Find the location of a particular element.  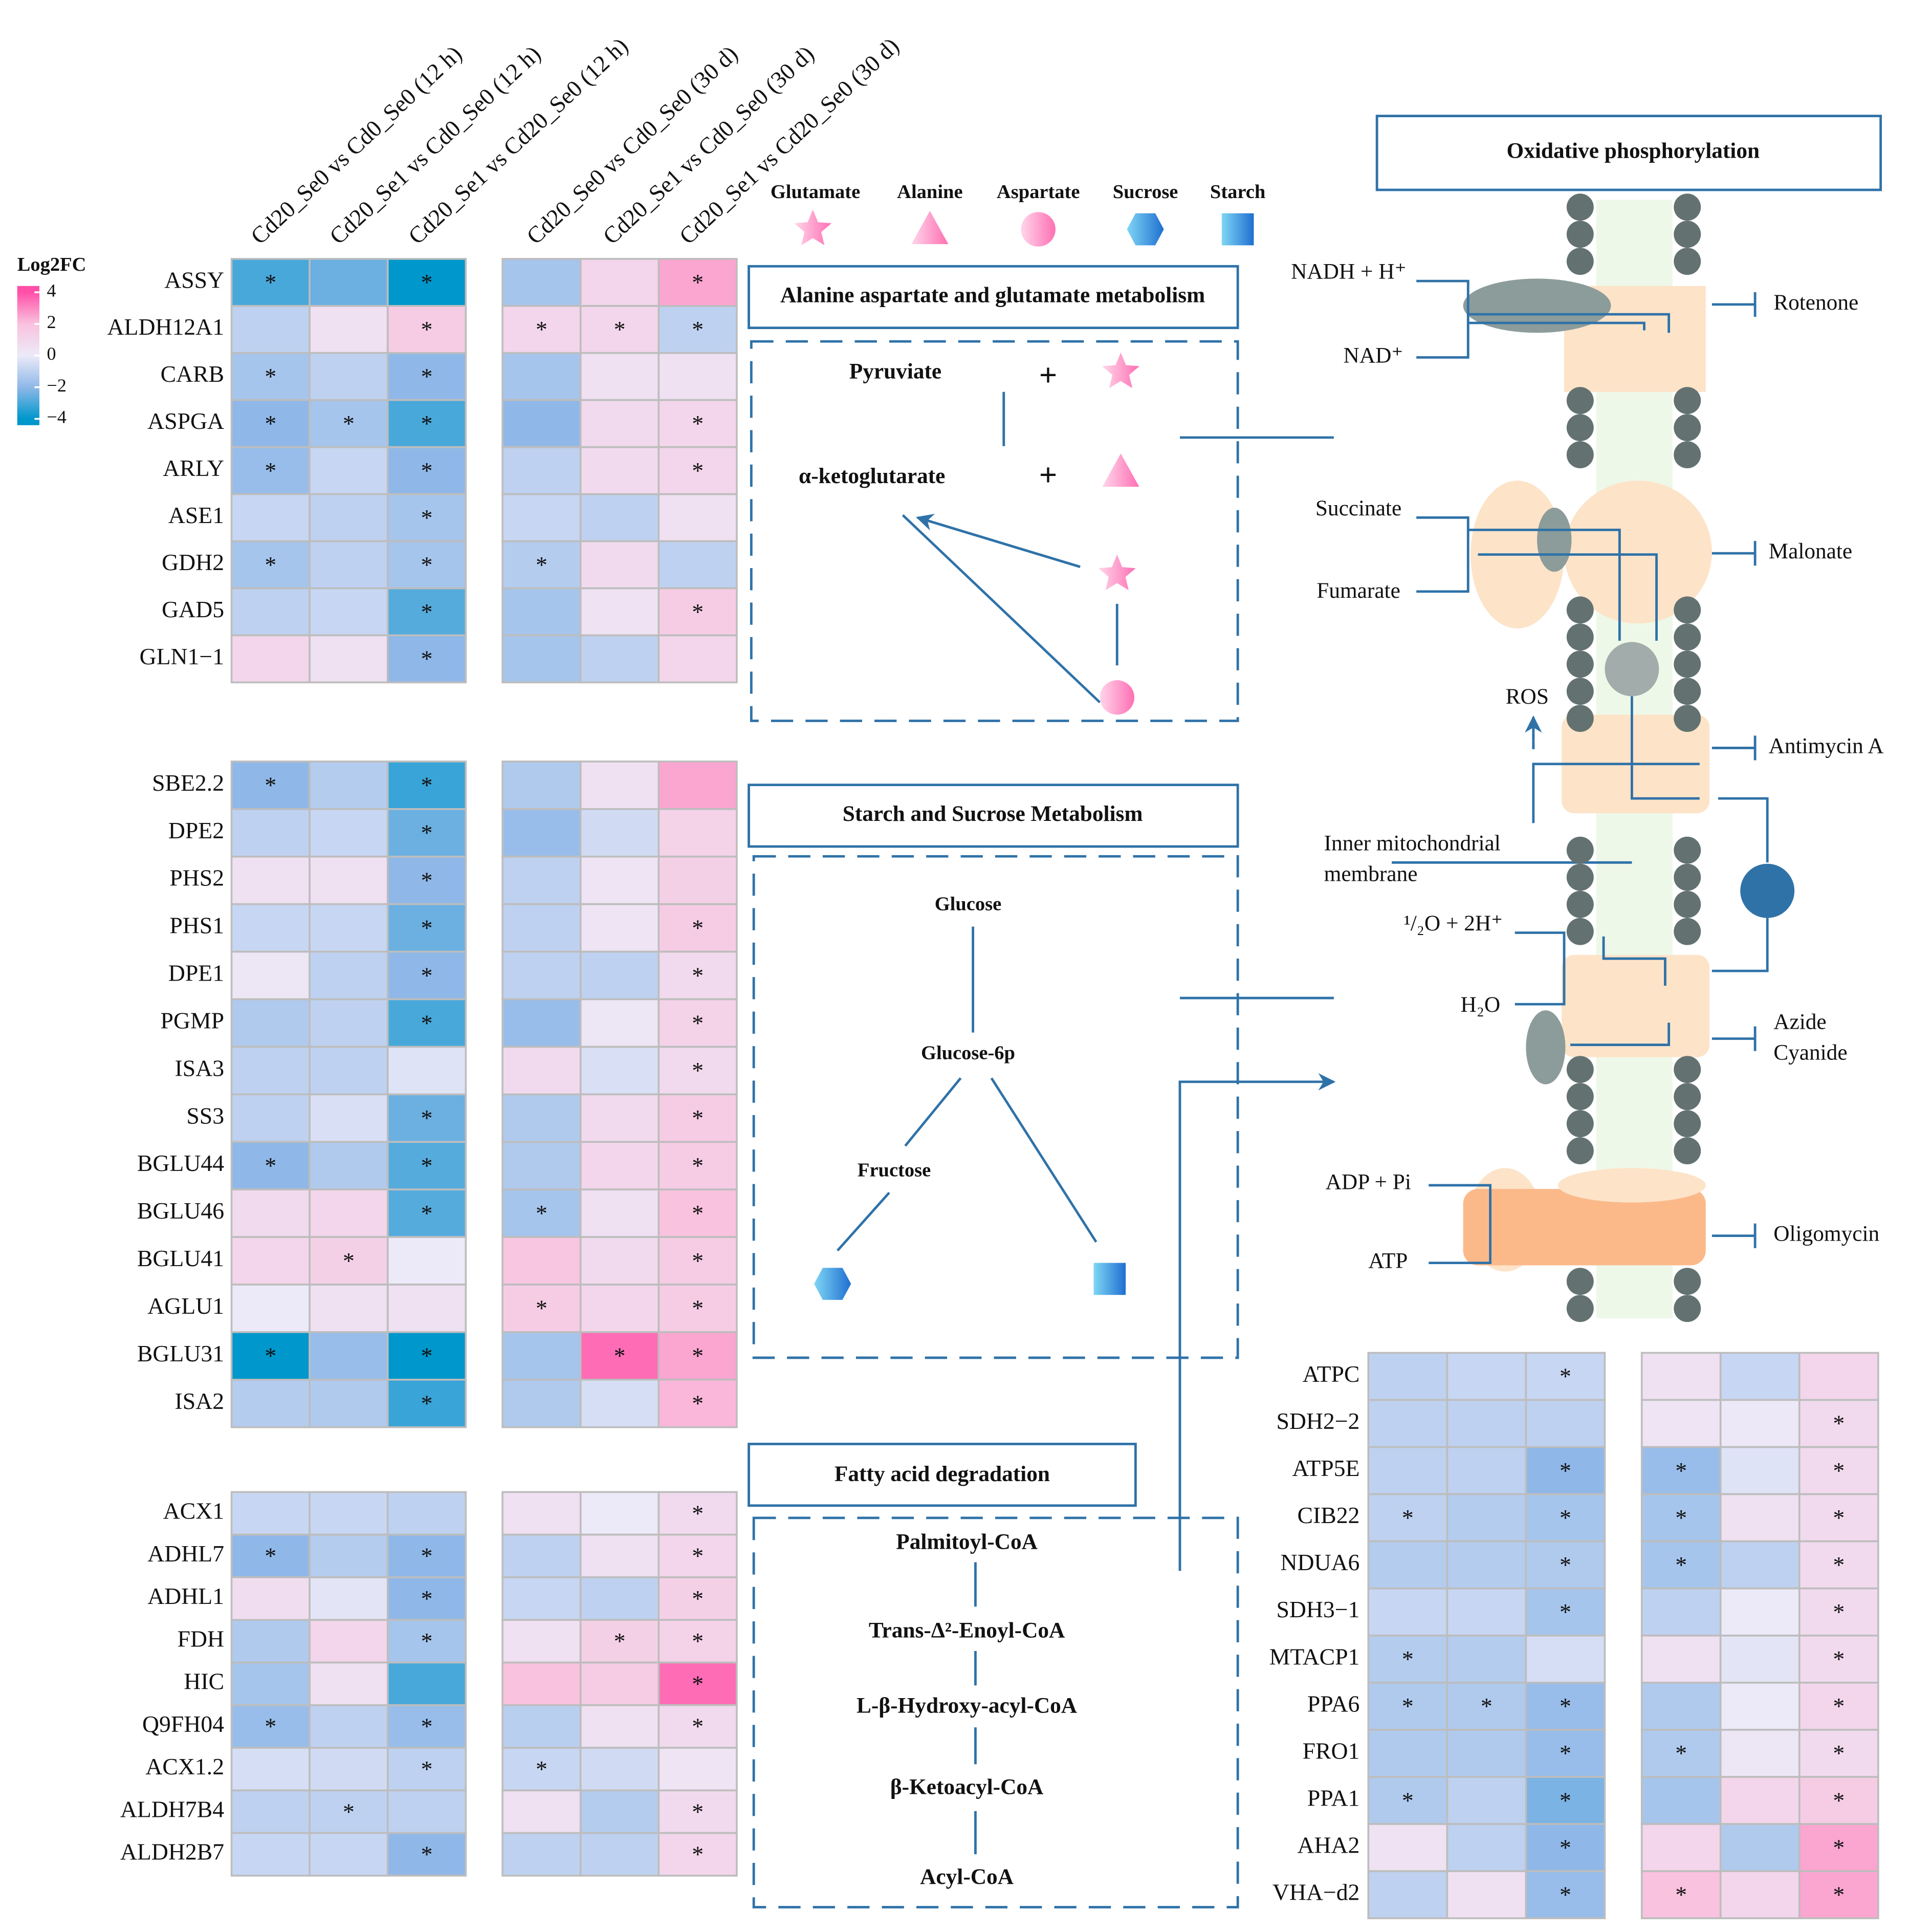

flow-lines is located at coordinates (1580, 772).